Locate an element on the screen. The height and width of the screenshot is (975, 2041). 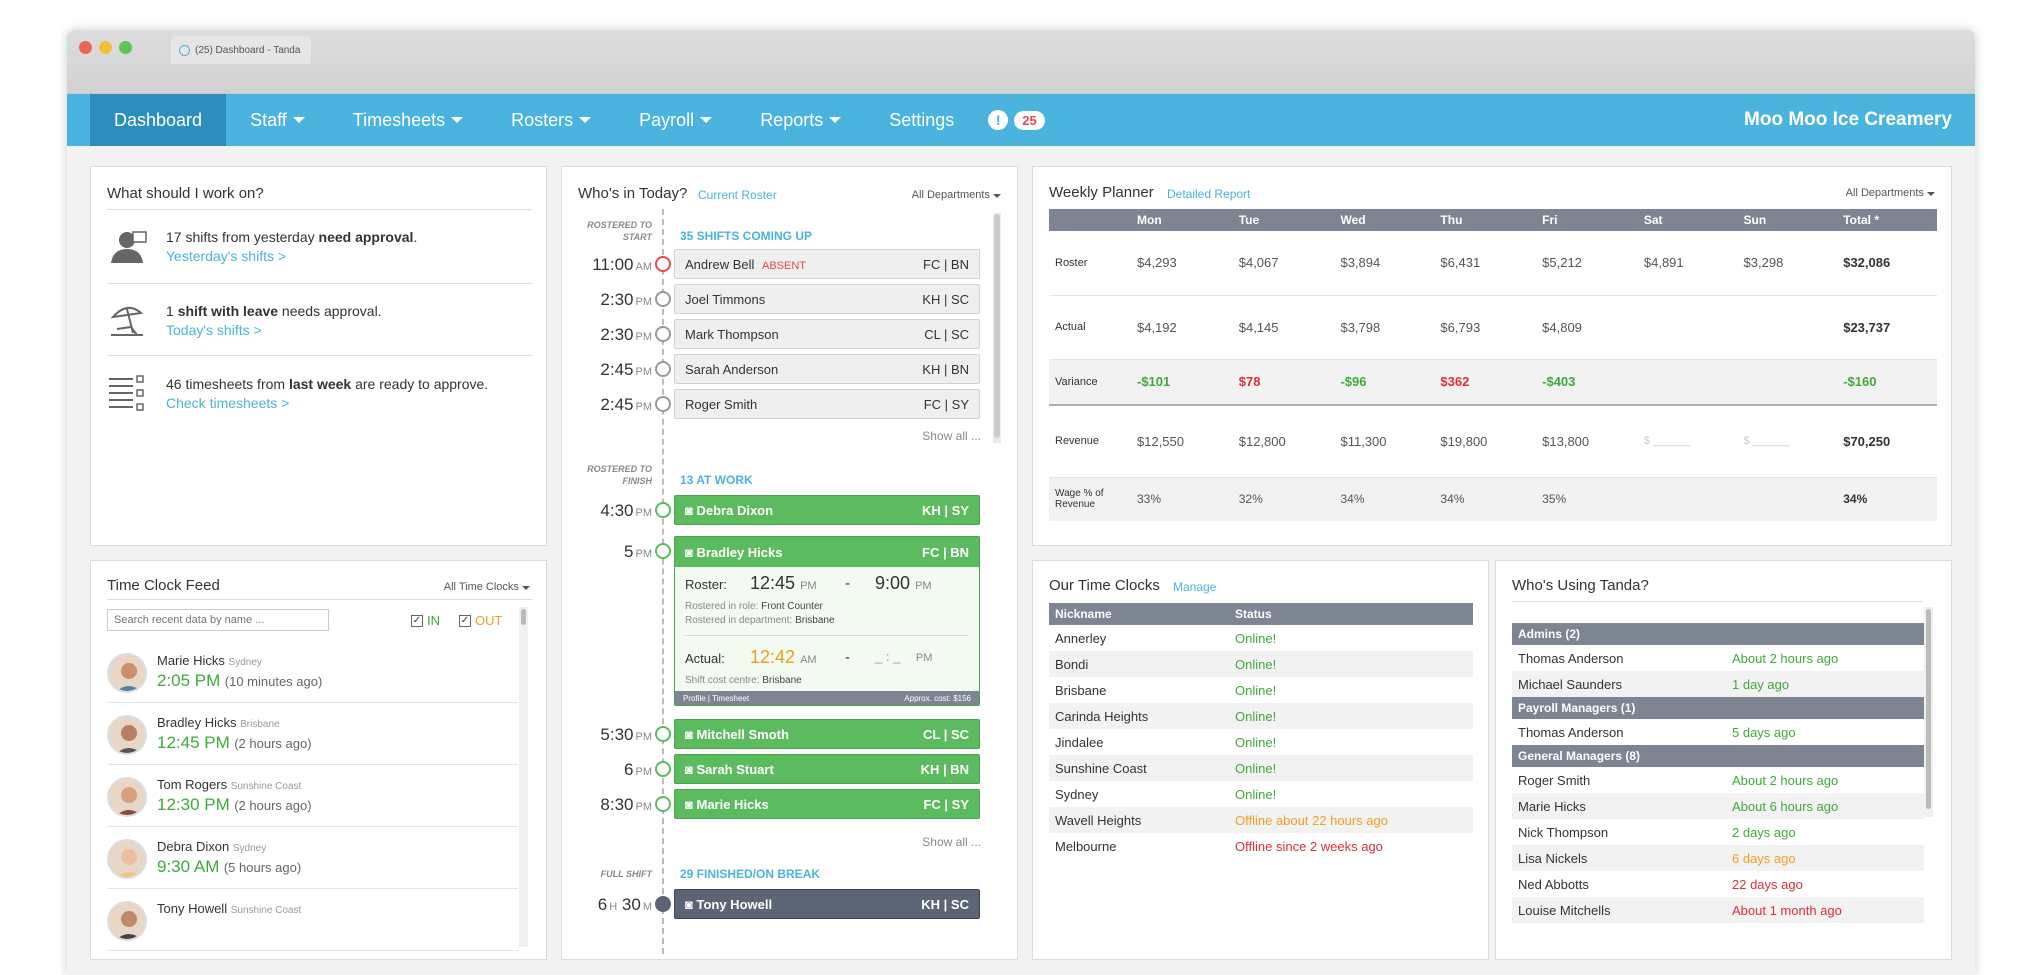
clock-row: Melbourne Offline since 2 weeks ago is located at coordinates (1219, 846).